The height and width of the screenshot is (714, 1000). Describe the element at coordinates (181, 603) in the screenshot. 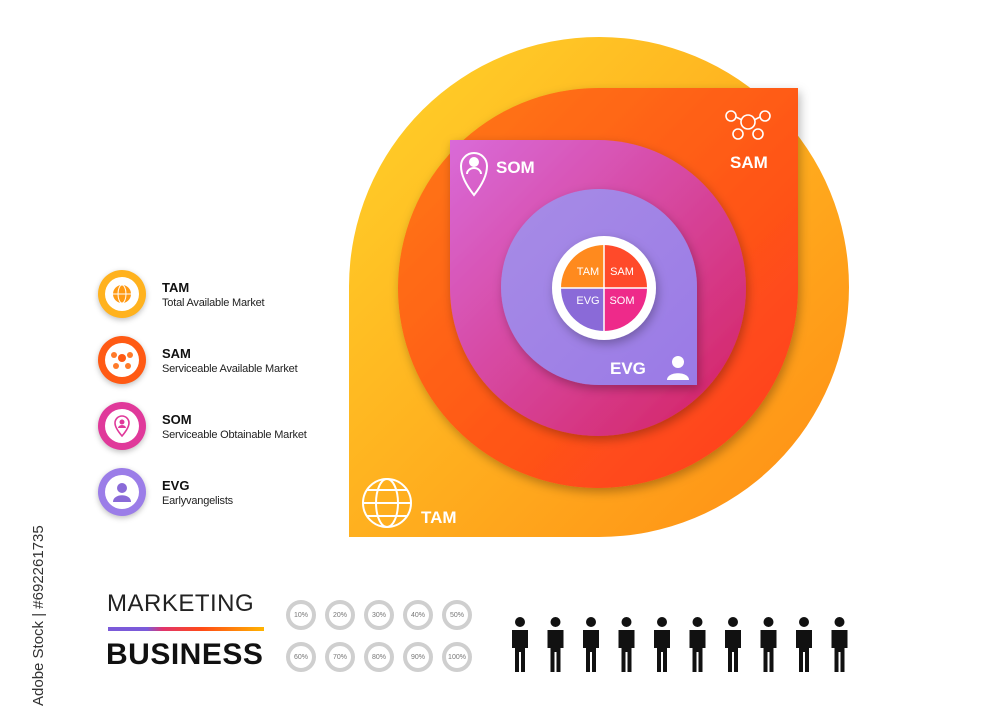

I see `footer-title-marketing: MARKETING` at that location.